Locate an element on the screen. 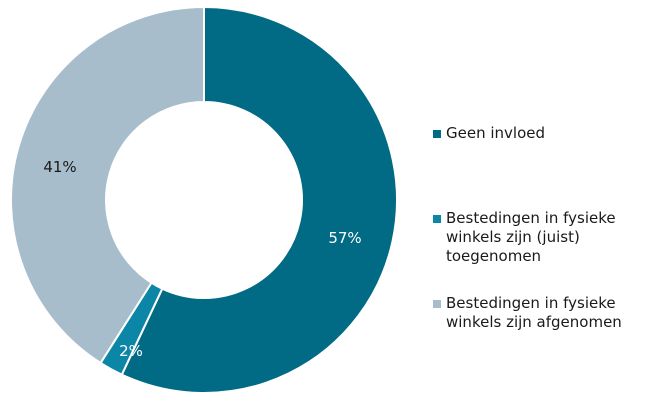  data-label-bestedingen-in-fysieke-winkels: 41% is located at coordinates (59, 167).